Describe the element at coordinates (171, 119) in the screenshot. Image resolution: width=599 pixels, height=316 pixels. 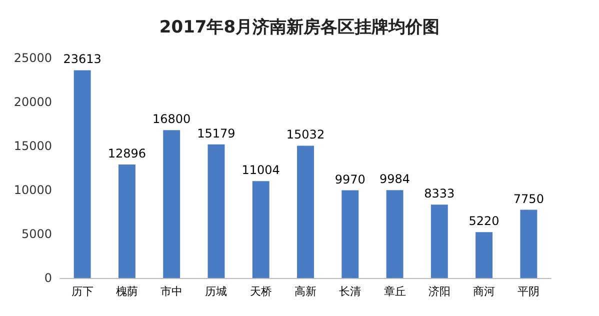
I see `data-label: 16800` at that location.